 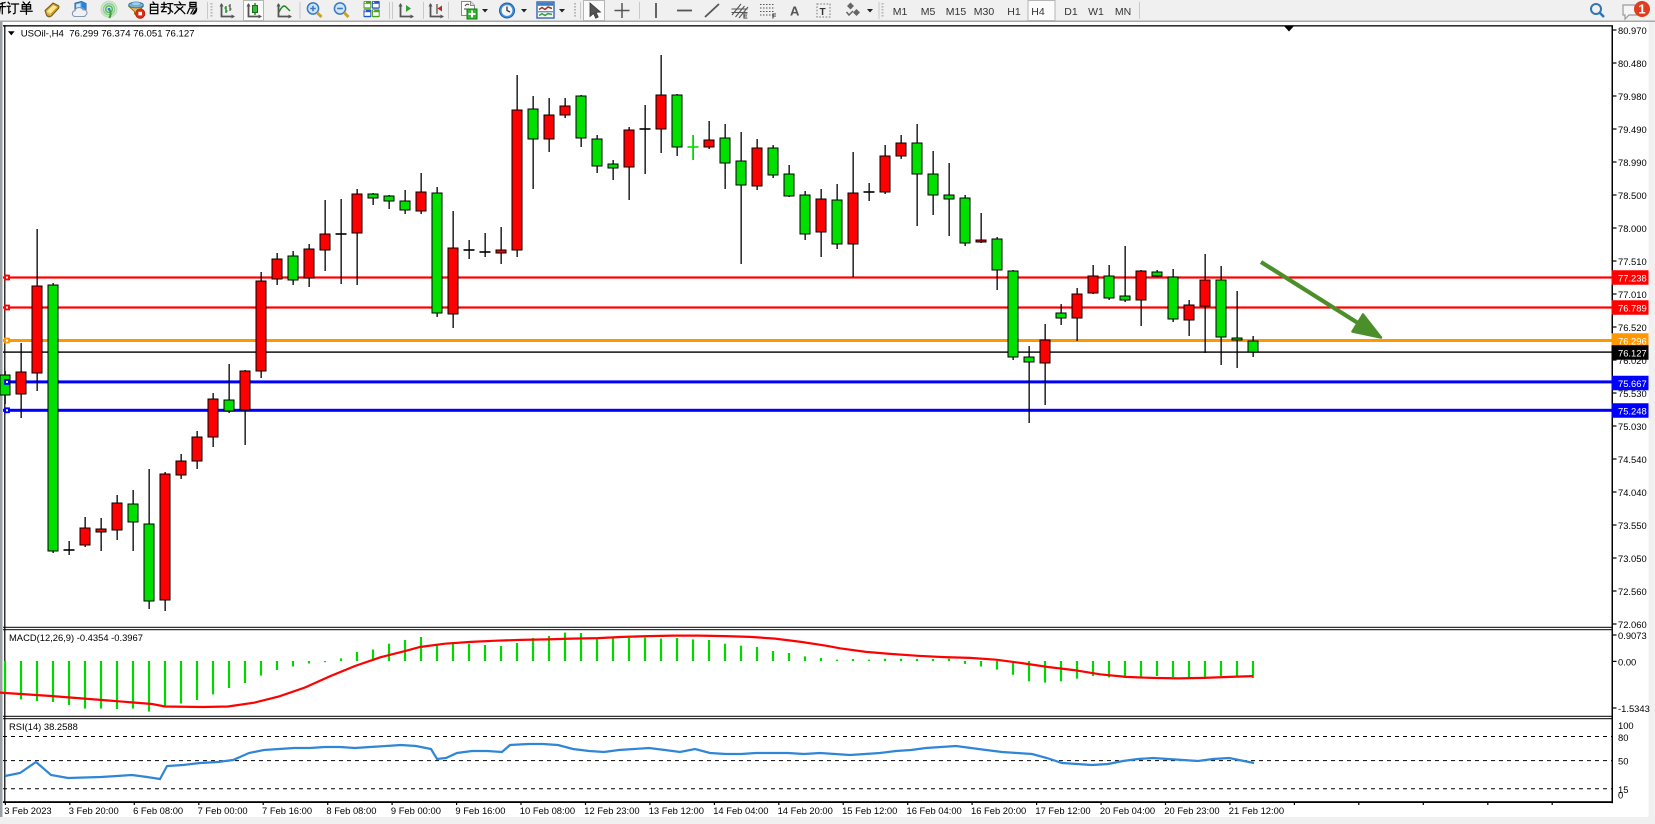 What do you see at coordinates (547, 810) in the screenshot?
I see `svg-text: 10 Feb 08:00` at bounding box center [547, 810].